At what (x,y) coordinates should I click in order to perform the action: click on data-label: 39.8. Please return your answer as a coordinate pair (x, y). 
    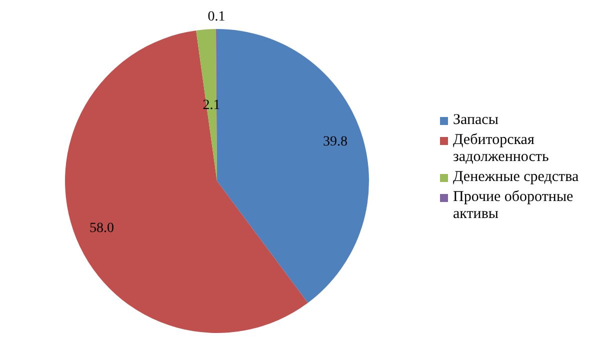
    Looking at the image, I should click on (335, 142).